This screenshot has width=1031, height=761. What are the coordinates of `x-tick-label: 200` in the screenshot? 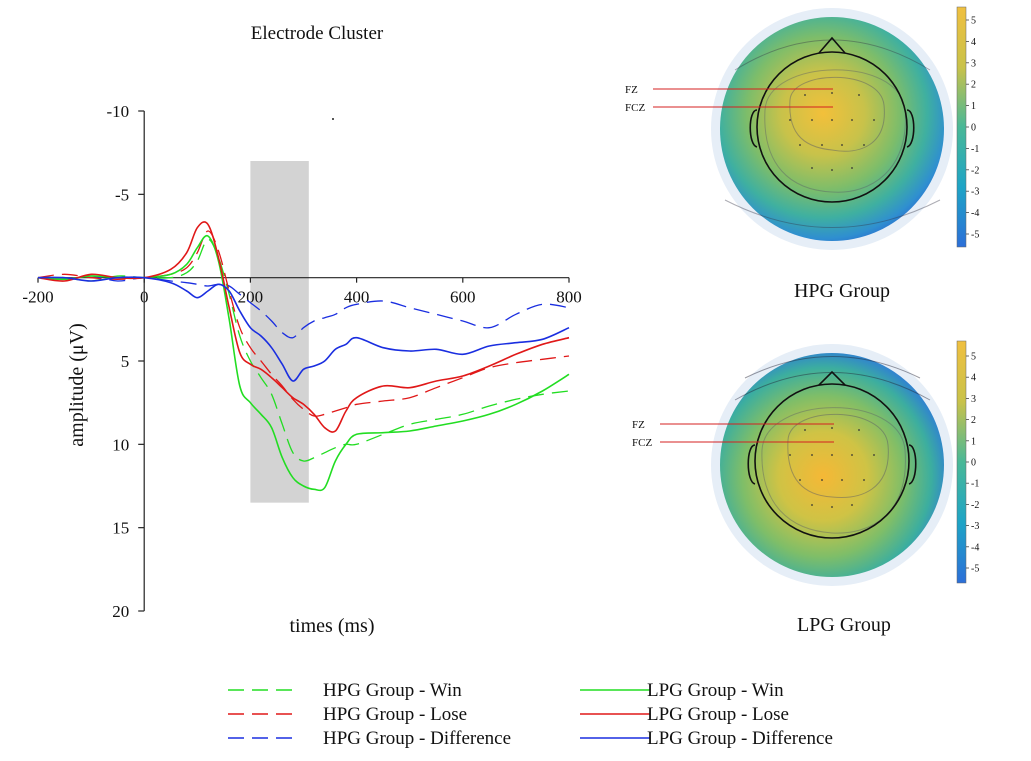 It's located at (251, 297).